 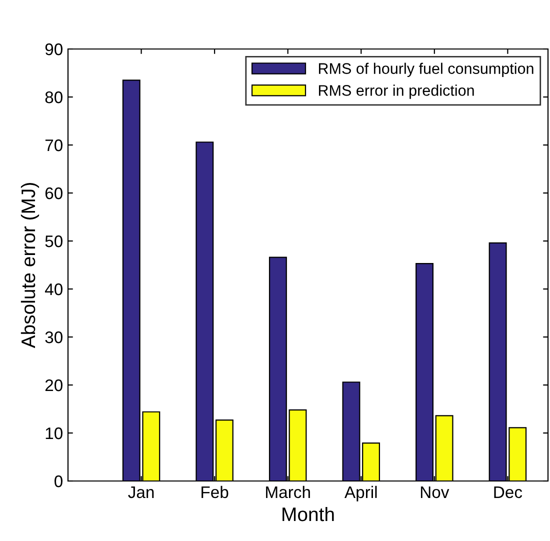 I want to click on y-tick-label: 0, so click(x=58, y=481).